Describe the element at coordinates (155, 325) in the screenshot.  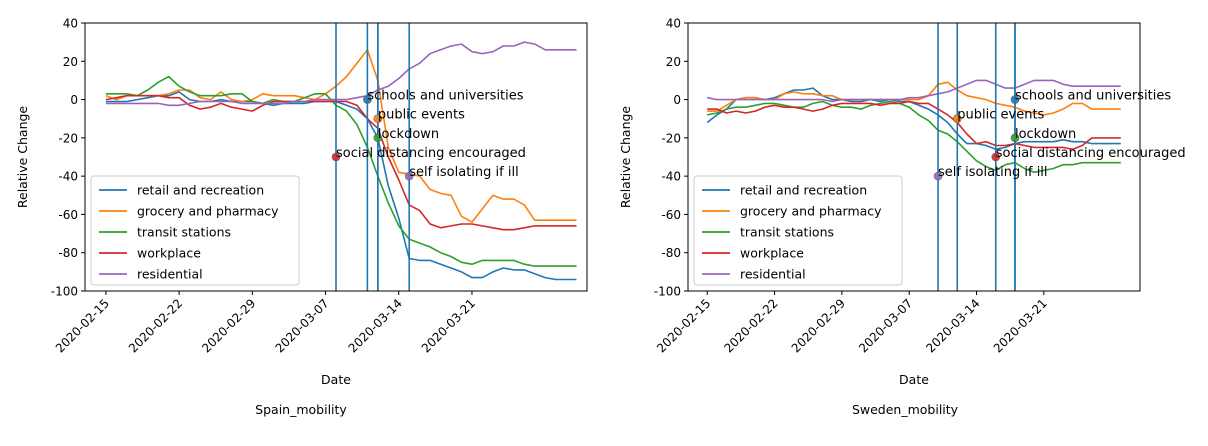
I see `spain-x-tick-label-1: 2020-02-22` at that location.